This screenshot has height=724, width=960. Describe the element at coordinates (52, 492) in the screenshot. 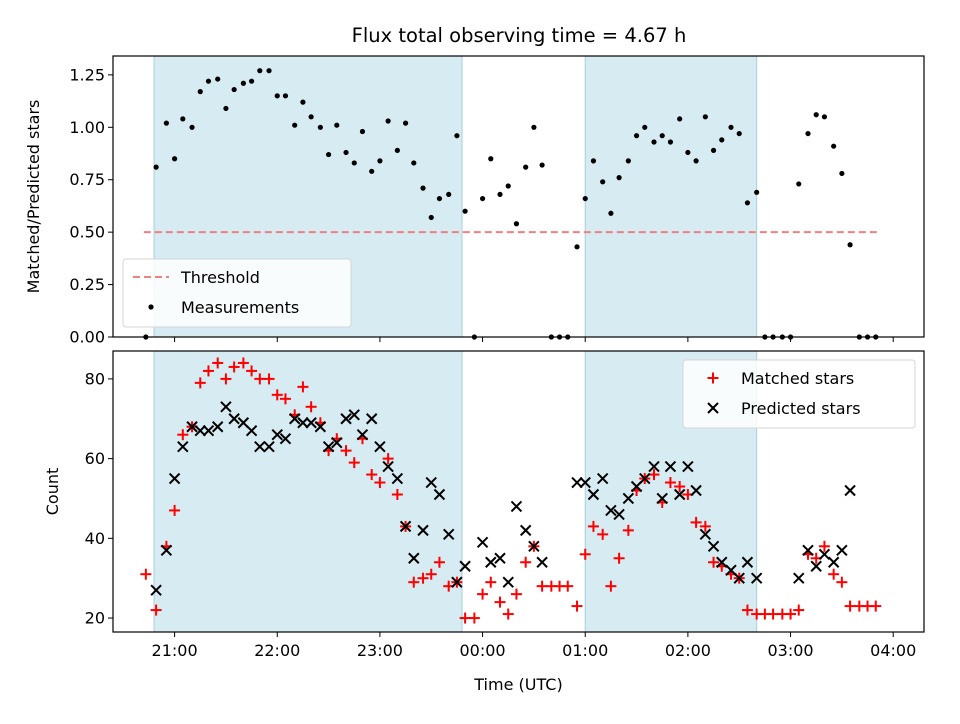

I see `count-y-axis-label: Count` at that location.